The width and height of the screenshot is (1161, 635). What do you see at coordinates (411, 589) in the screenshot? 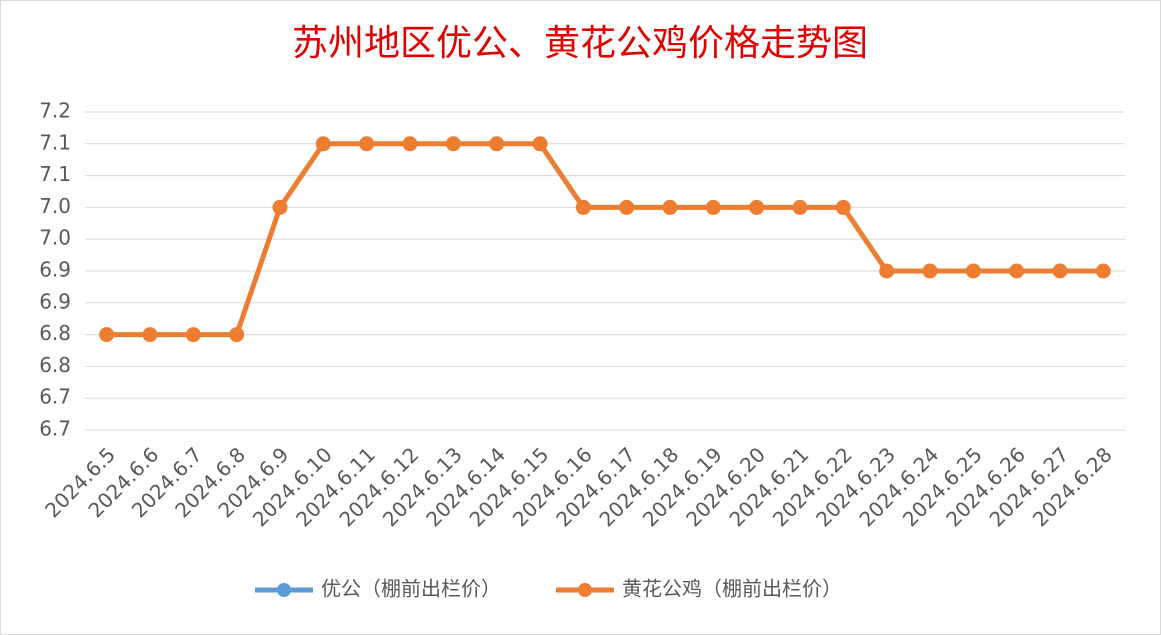
I see `legend-label: 优公（棚前出栏价）` at bounding box center [411, 589].